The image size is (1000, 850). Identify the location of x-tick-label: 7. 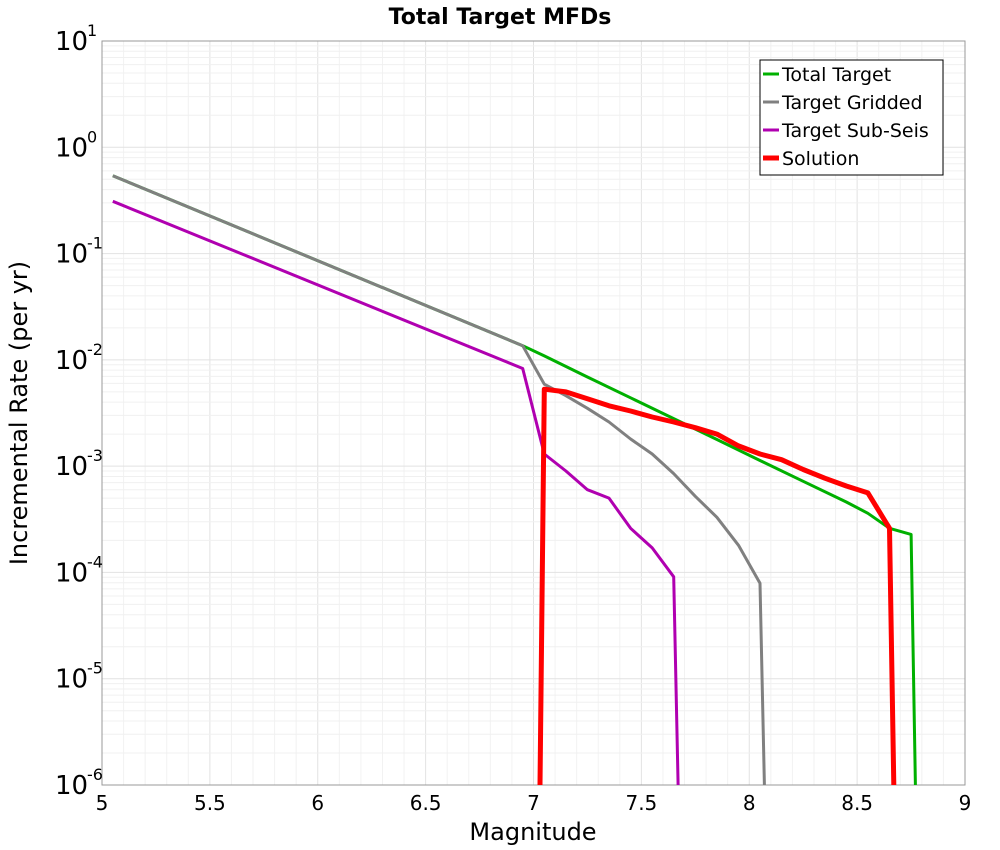
(533, 803).